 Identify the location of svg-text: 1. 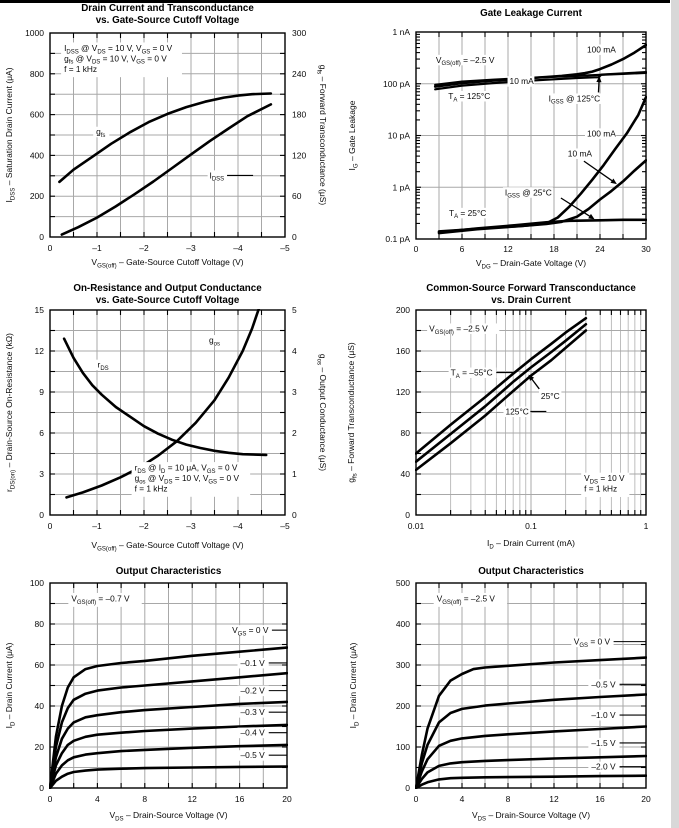
(646, 526).